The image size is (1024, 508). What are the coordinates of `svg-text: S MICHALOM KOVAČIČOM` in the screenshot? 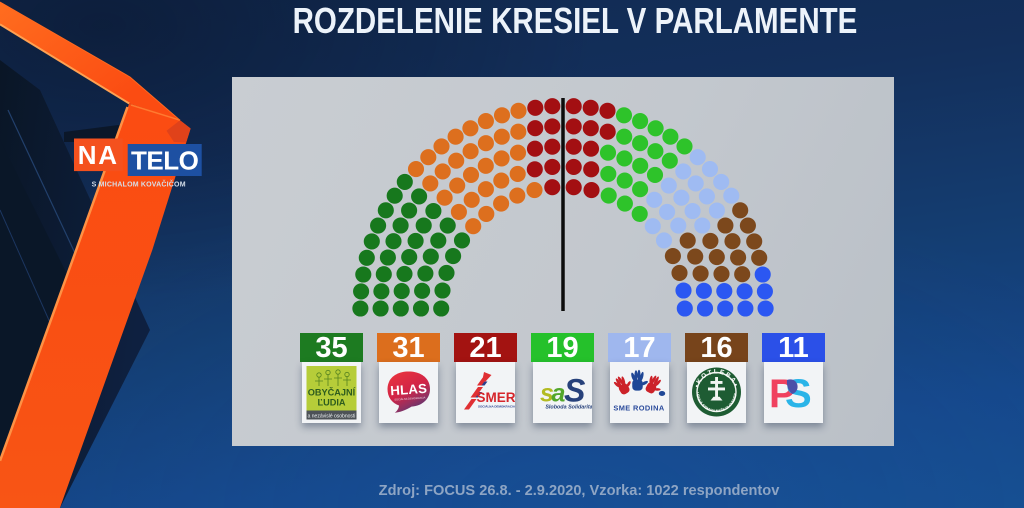 It's located at (139, 184).